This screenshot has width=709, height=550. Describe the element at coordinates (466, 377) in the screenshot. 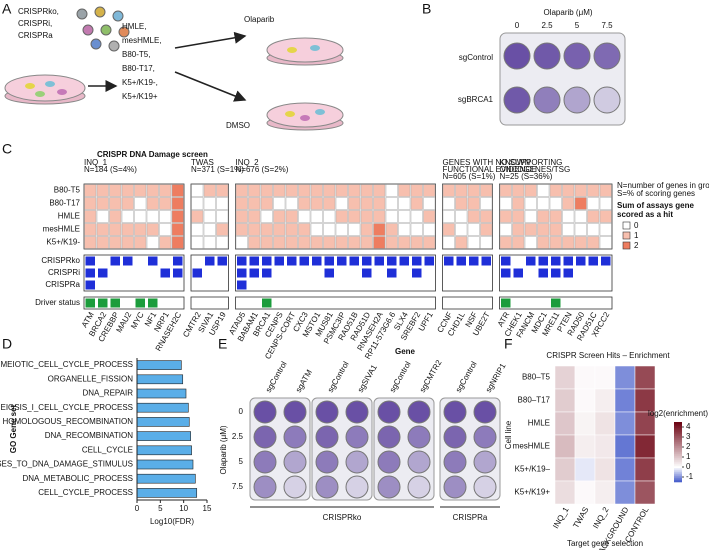

I see `guide-label: sgControl` at that location.